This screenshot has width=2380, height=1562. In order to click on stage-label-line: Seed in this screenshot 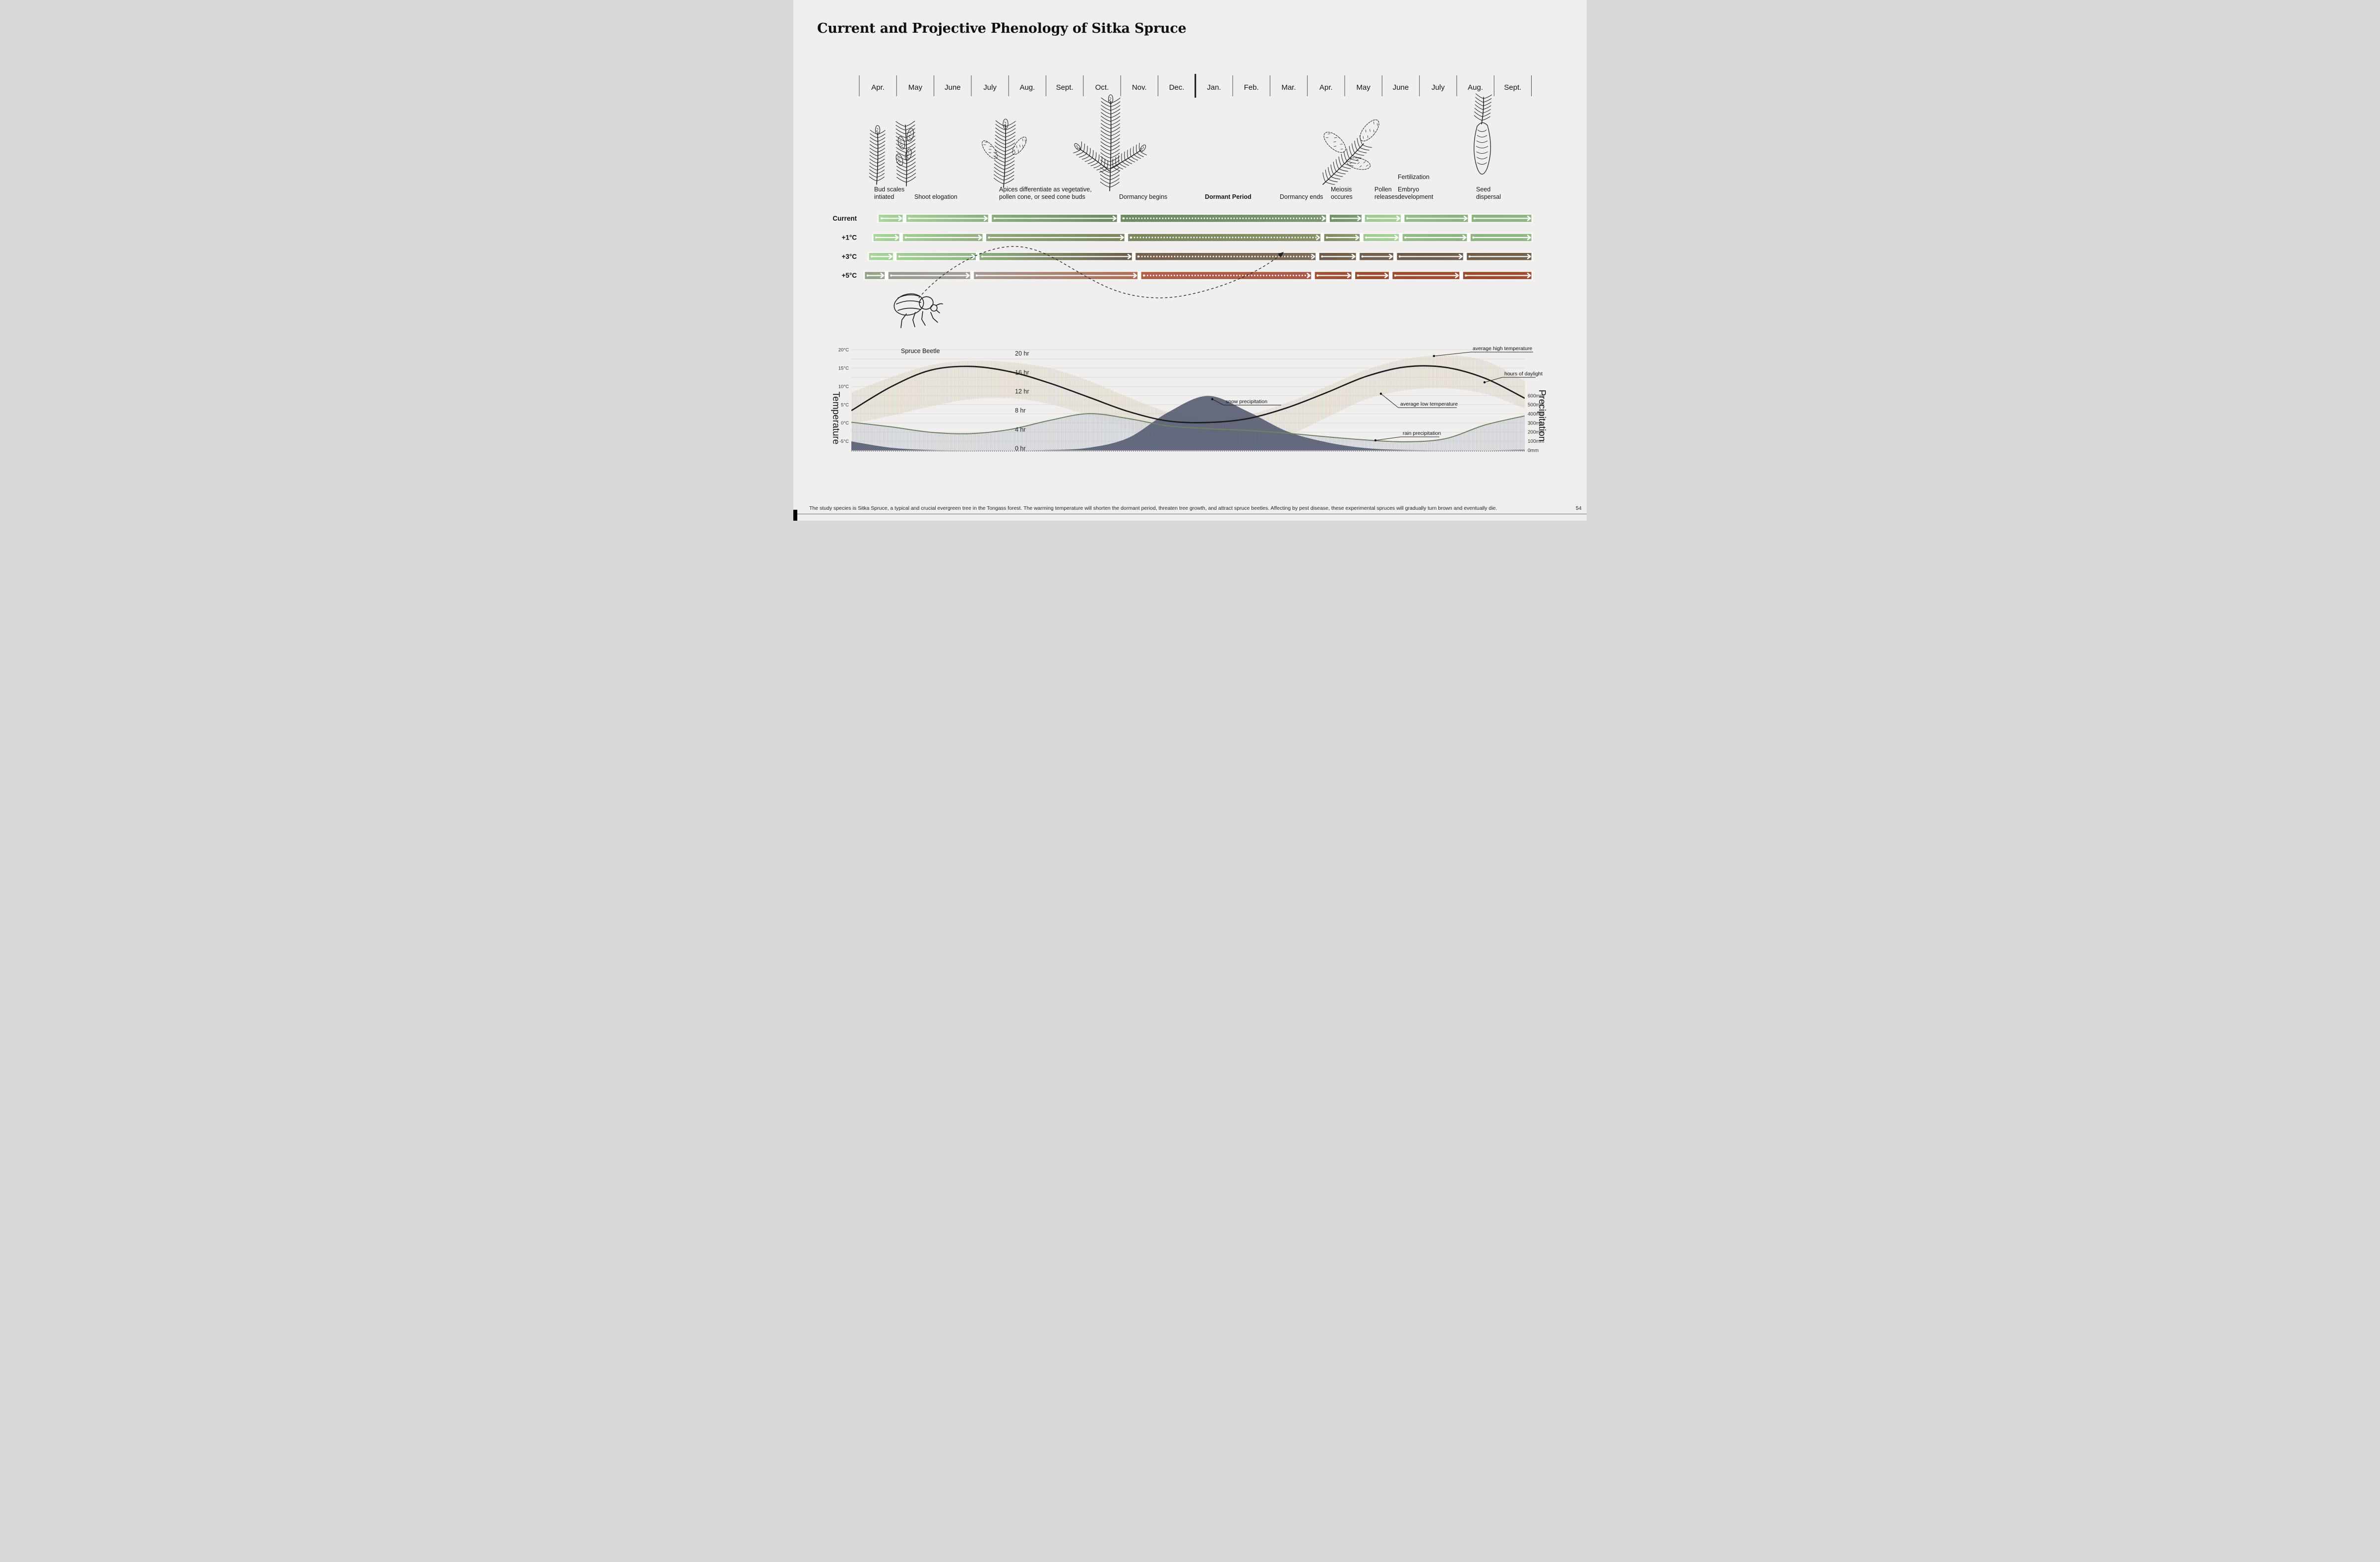, I will do `click(1483, 189)`.